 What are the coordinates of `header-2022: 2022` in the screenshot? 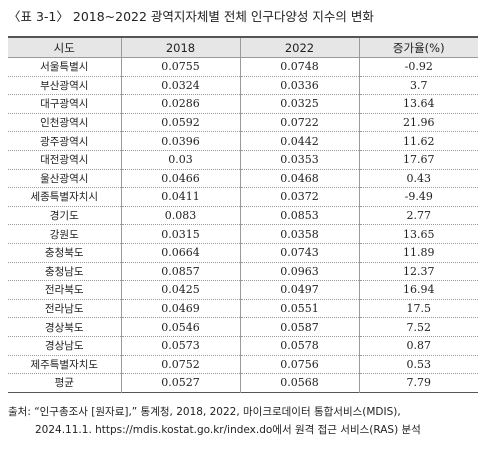 It's located at (299, 47).